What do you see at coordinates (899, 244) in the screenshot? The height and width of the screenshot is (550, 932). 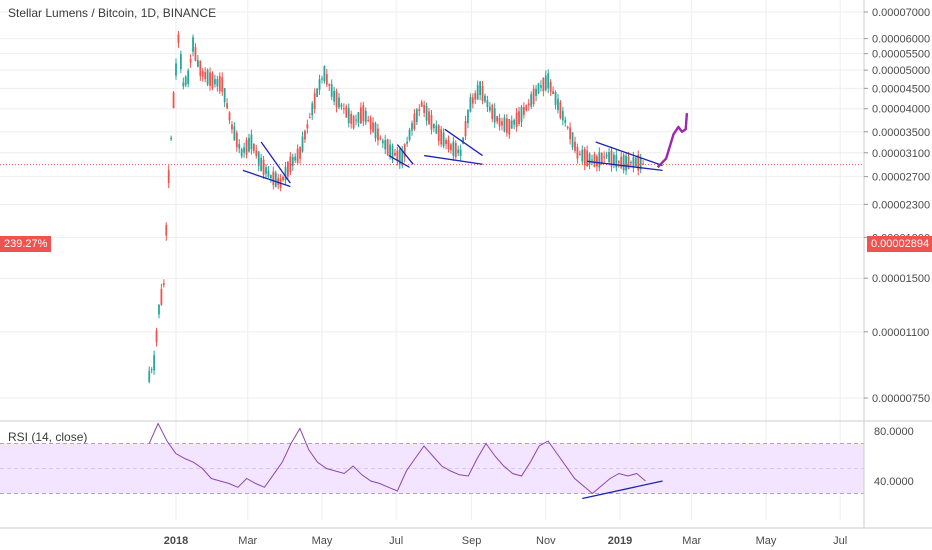 I see `last-price-badge: 0.00002894` at bounding box center [899, 244].